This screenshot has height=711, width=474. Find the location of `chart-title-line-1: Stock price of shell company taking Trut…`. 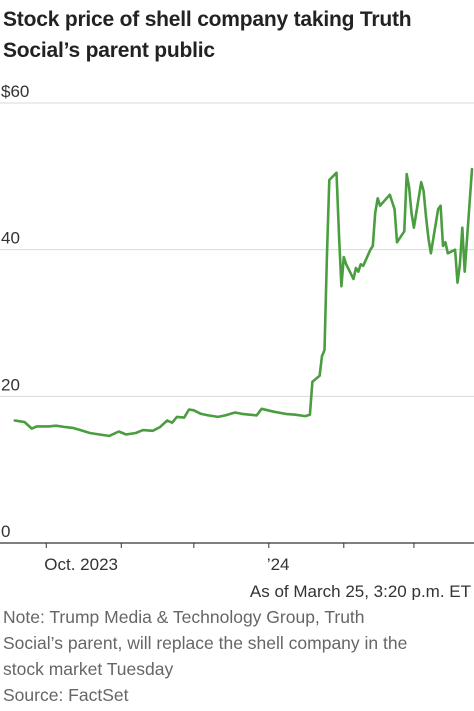

chart-title-line-1: Stock price of shell company taking Trut… is located at coordinates (207, 19).